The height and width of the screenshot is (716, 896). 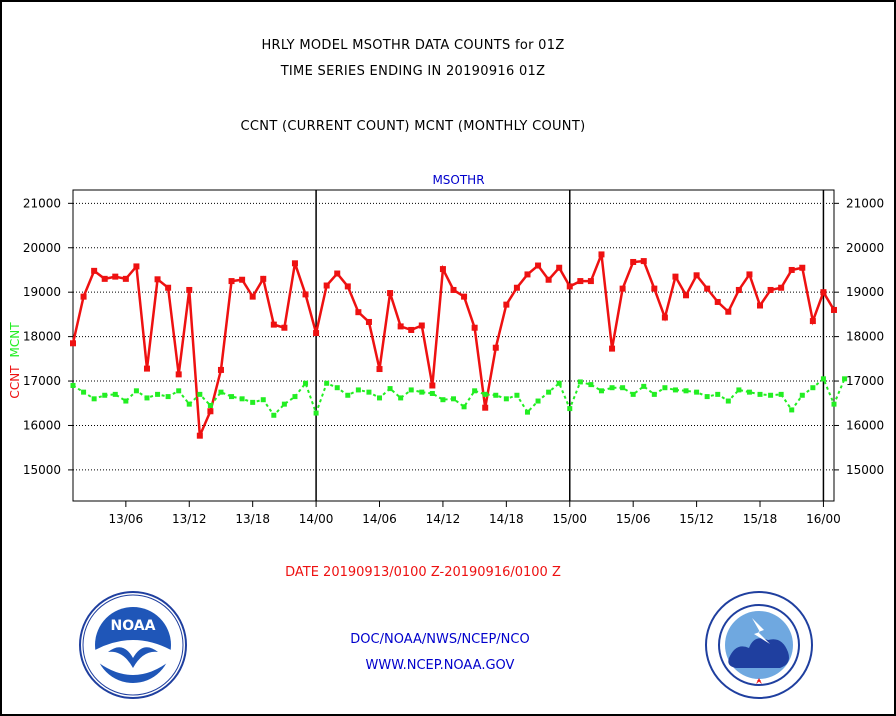 What do you see at coordinates (42, 425) in the screenshot?
I see `y-tick-label-left: 16000` at bounding box center [42, 425].